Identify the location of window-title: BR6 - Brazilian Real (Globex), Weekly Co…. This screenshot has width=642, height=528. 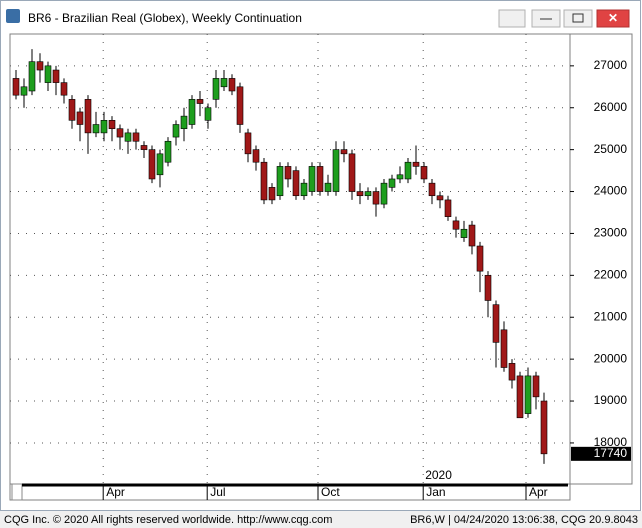
(165, 18).